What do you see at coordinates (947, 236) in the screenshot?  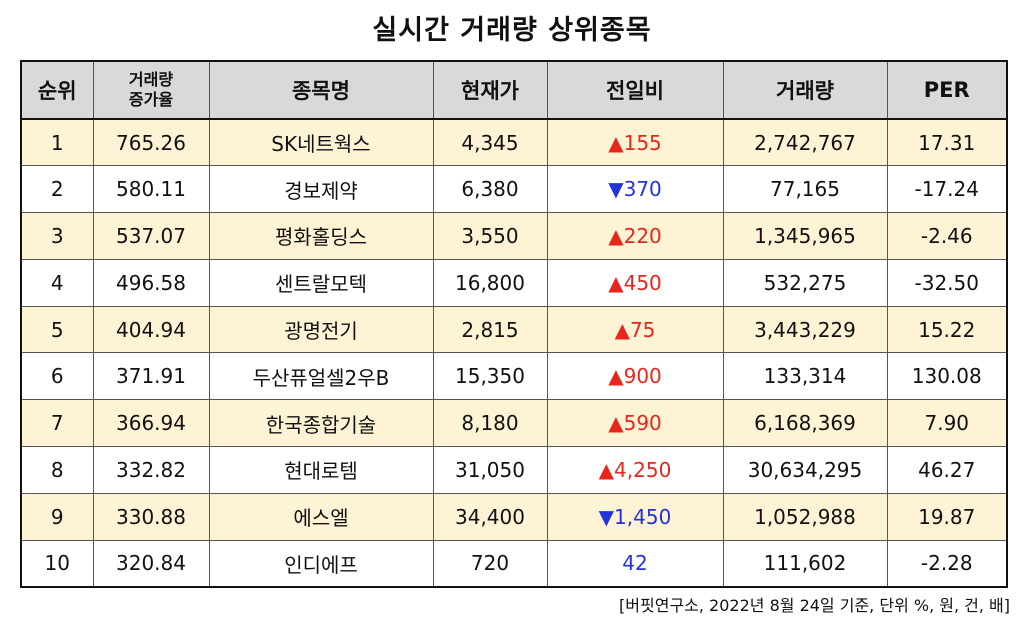 I see `cell-per: -2.46` at bounding box center [947, 236].